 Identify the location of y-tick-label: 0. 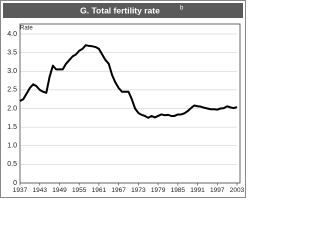
(15, 183).